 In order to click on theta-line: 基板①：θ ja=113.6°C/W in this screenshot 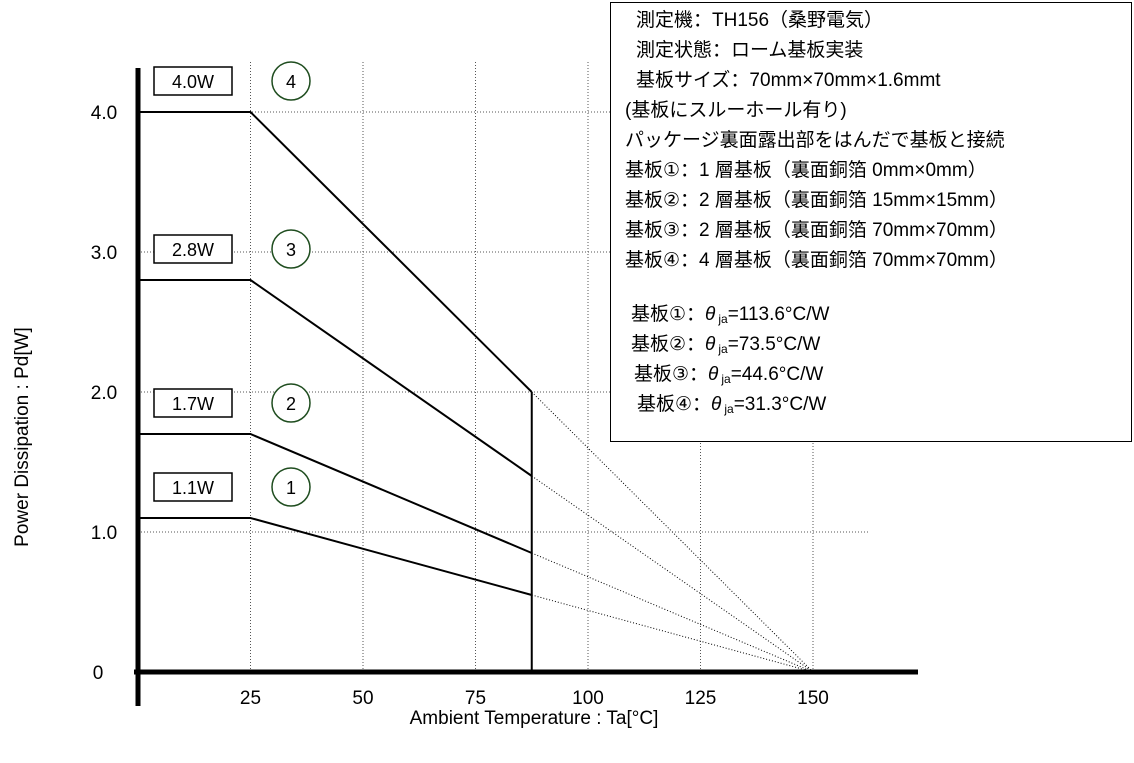, I will do `click(871, 315)`.